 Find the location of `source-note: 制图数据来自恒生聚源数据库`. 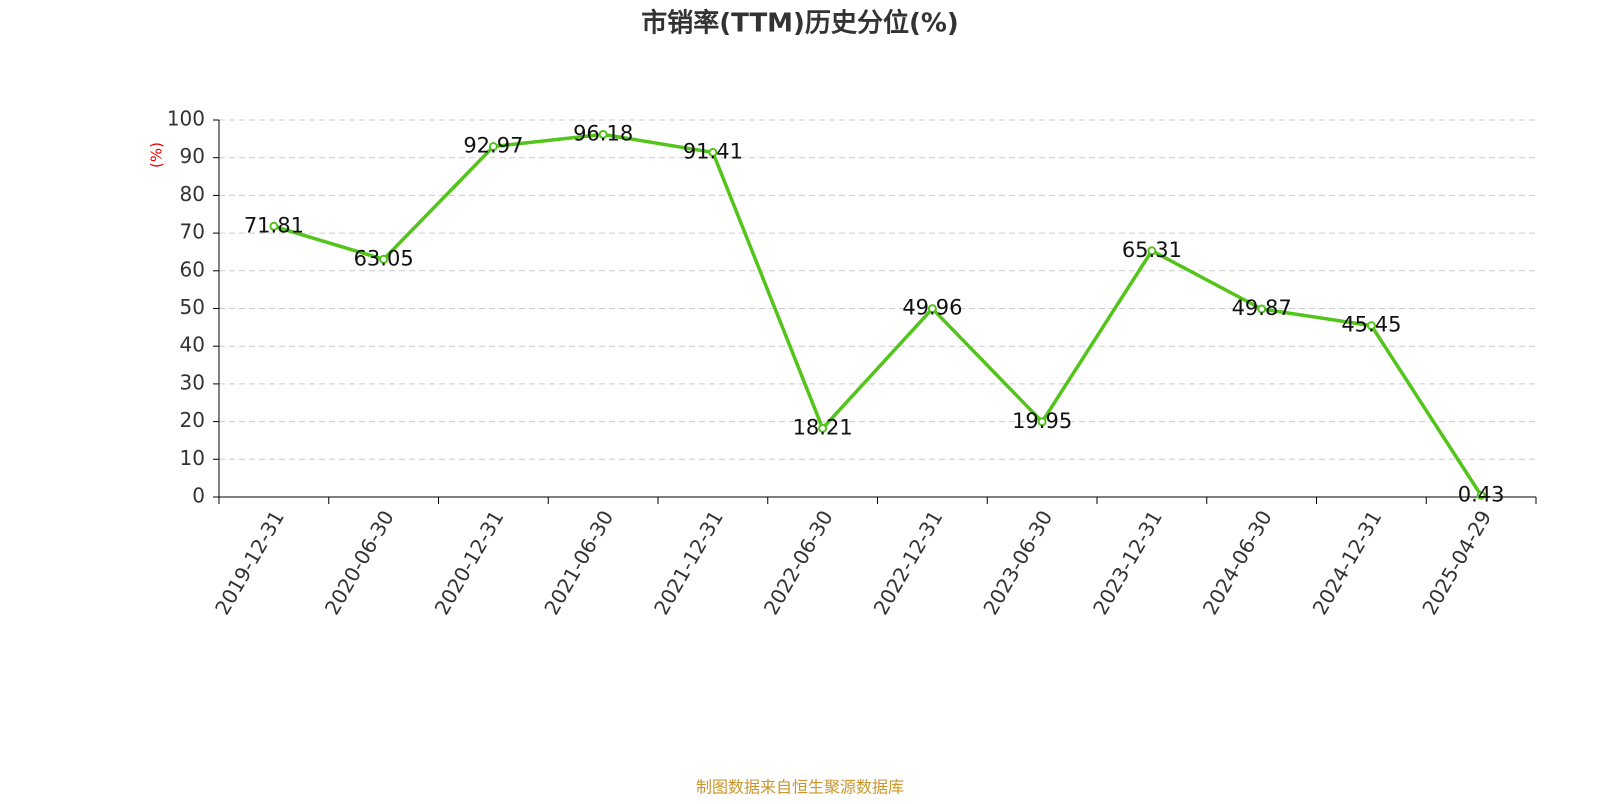

source-note: 制图数据来自恒生聚源数据库 is located at coordinates (800, 787).